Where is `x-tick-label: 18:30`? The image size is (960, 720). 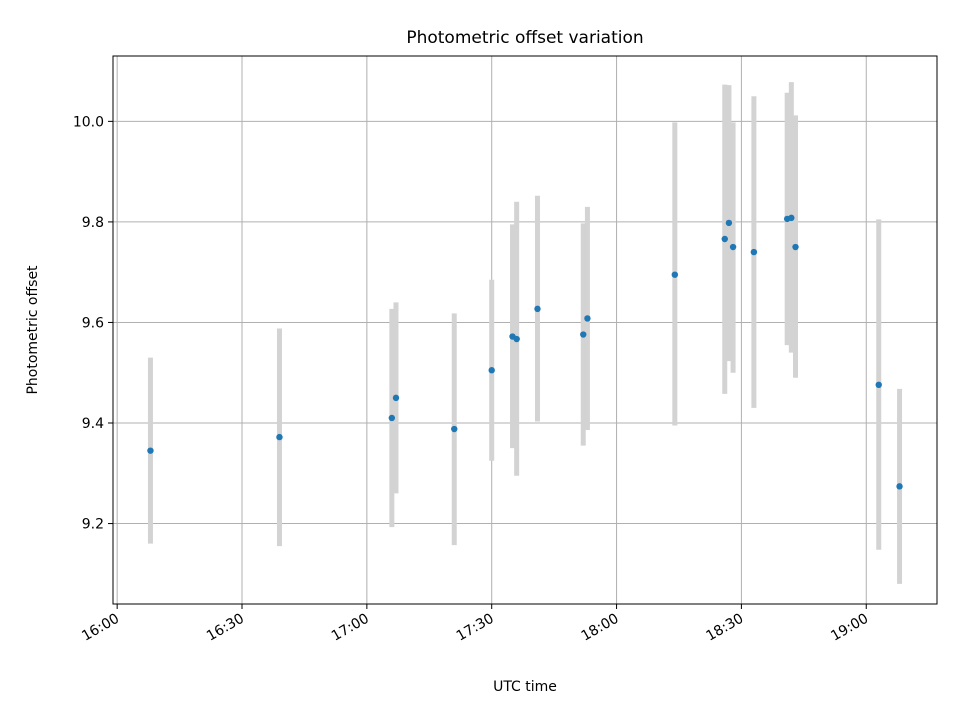 x-tick-label: 18:30 is located at coordinates (724, 628).